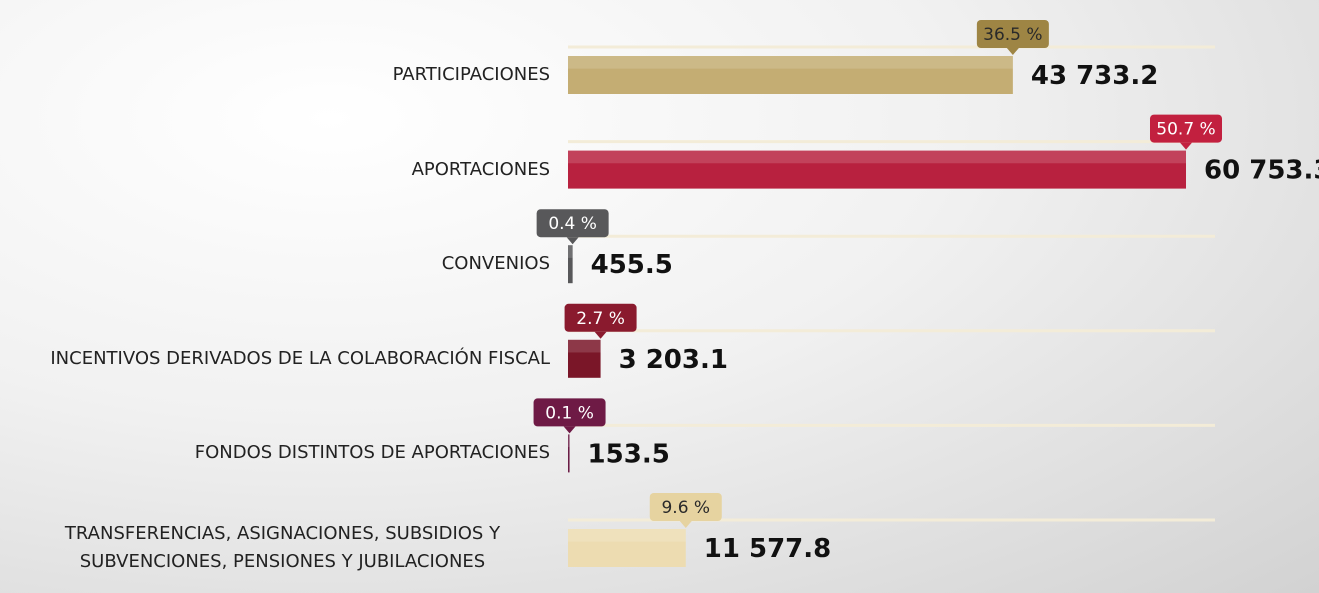 This screenshot has width=1319, height=593. What do you see at coordinates (480, 169) in the screenshot?
I see `category-label: APORTACIONES` at bounding box center [480, 169].